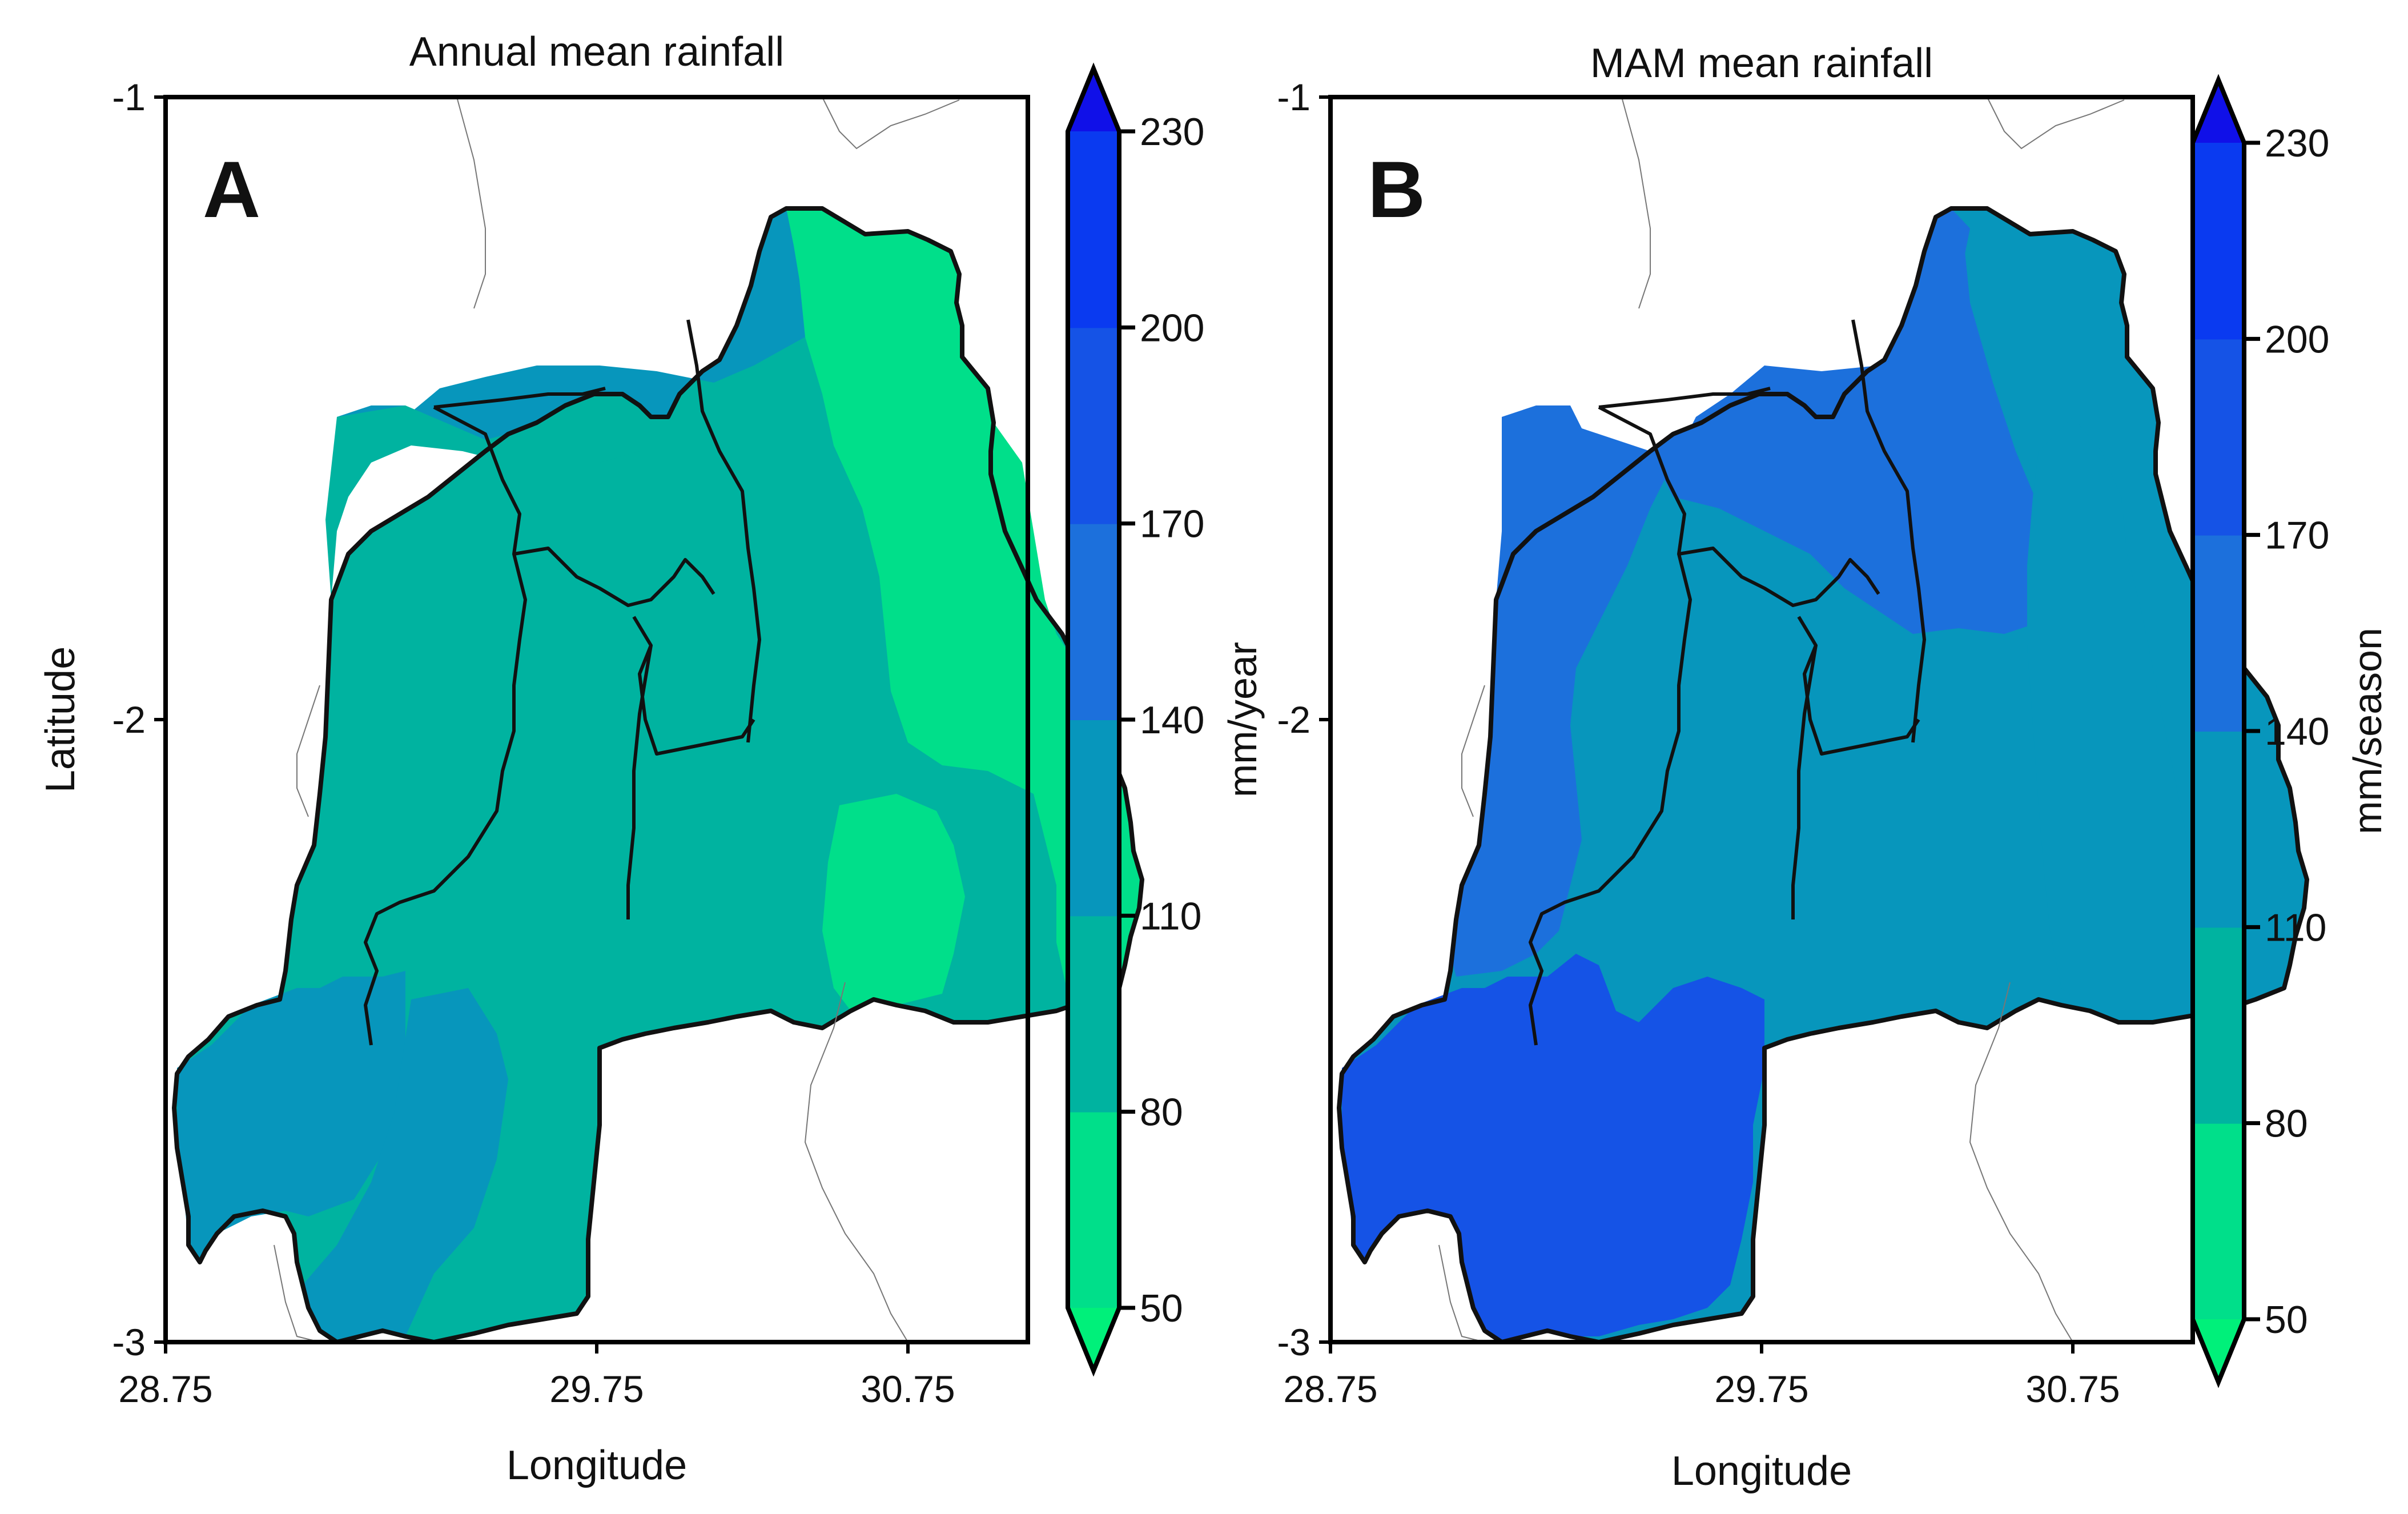 This screenshot has width=2408, height=1514. Describe the element at coordinates (536, 1376) in the screenshot. I see `x-axis-a: 28.75 29.75 30.75` at that location.